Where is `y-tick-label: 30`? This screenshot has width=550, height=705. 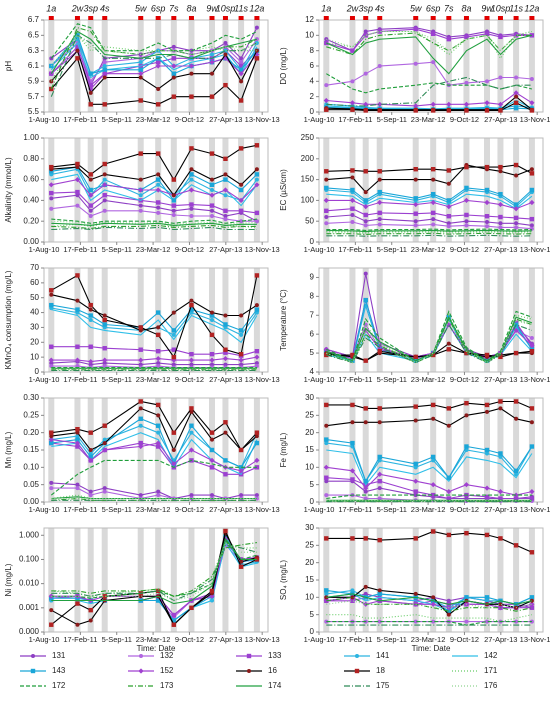
y-tick-label: 30 is located at coordinates (309, 397).